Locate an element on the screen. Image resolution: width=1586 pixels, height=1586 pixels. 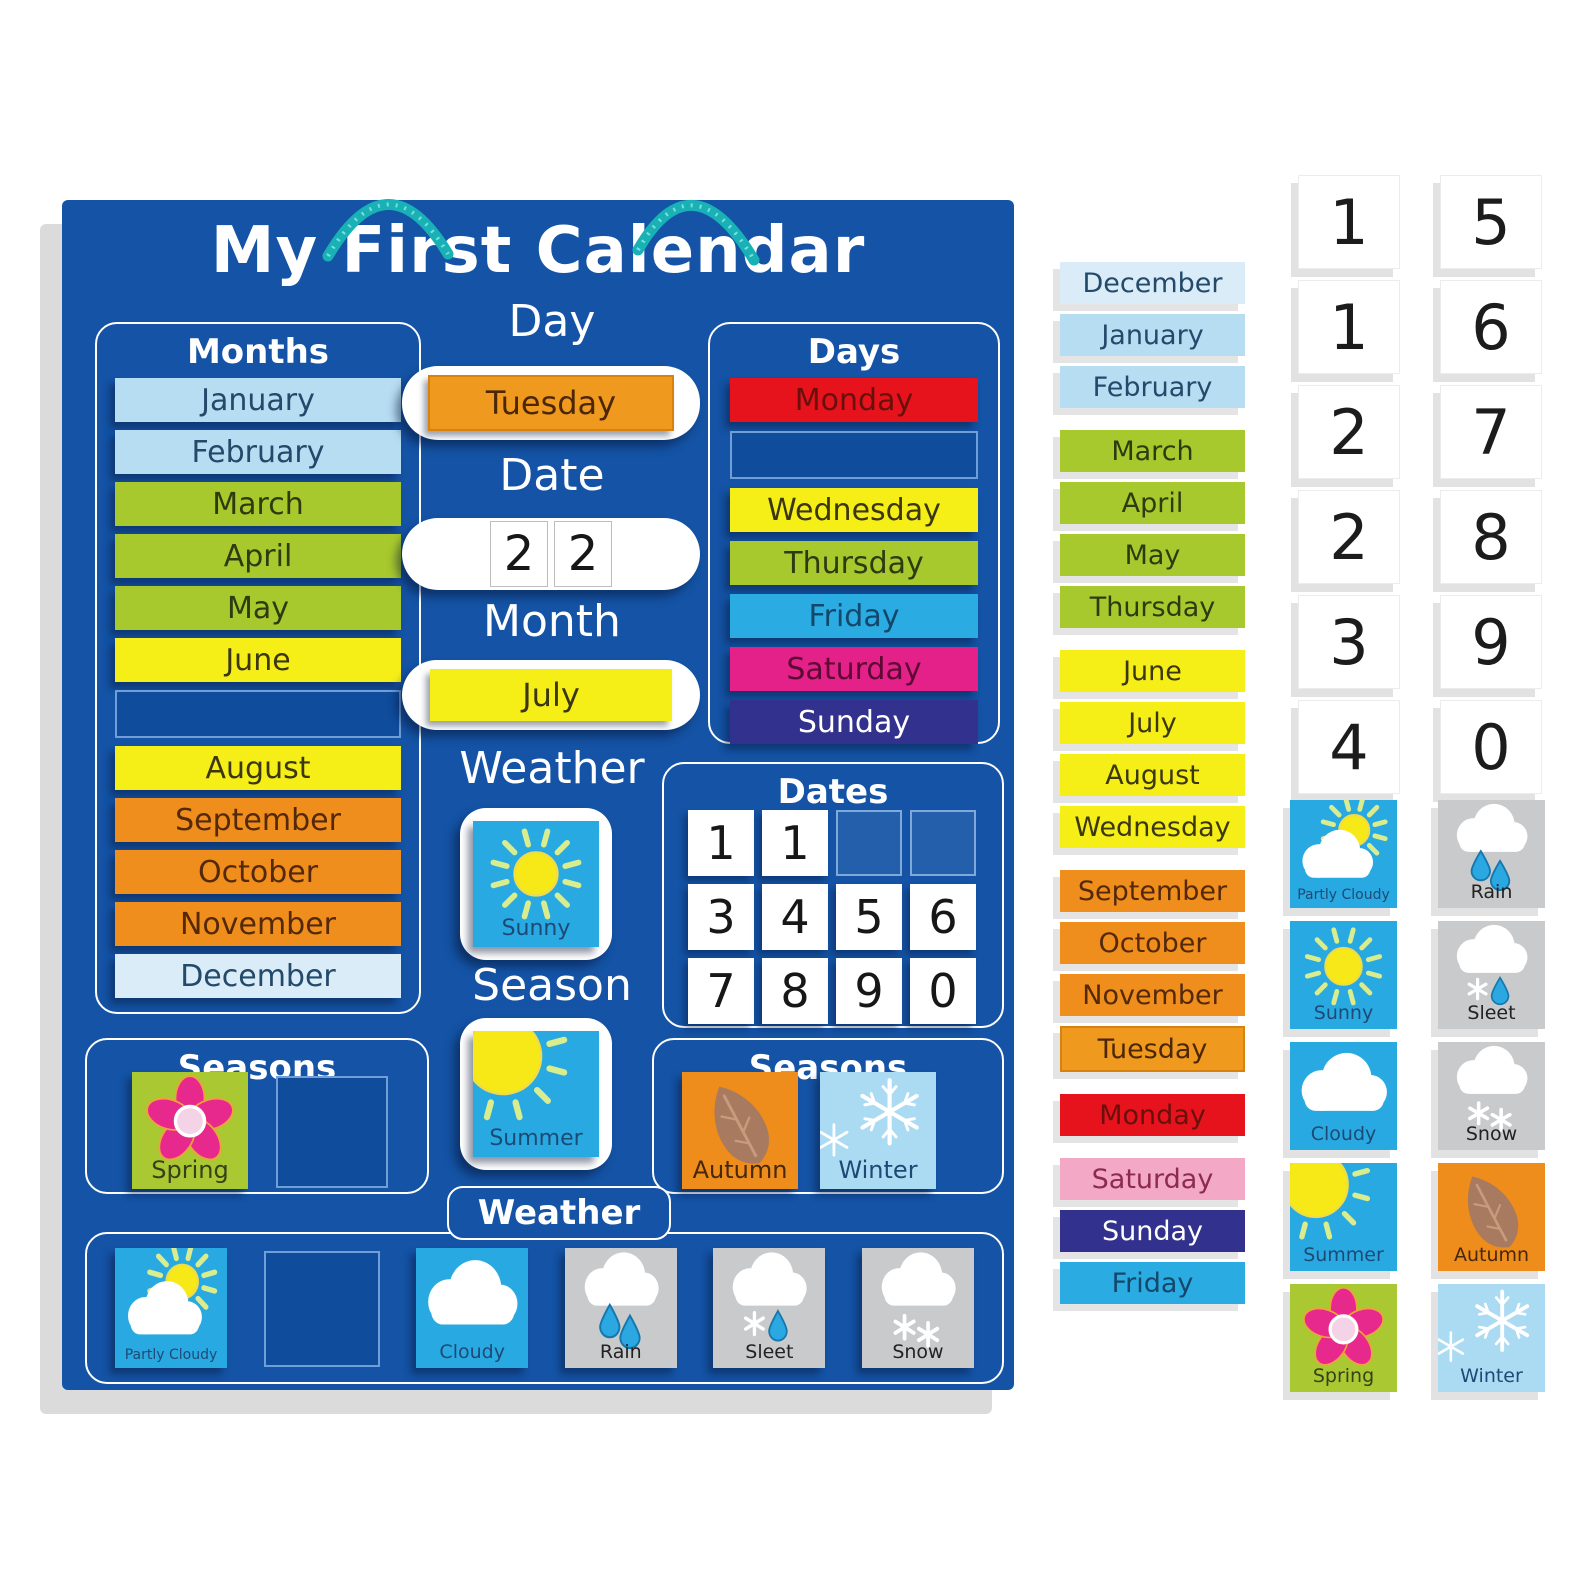
month-slot: July is located at coordinates (551, 695).